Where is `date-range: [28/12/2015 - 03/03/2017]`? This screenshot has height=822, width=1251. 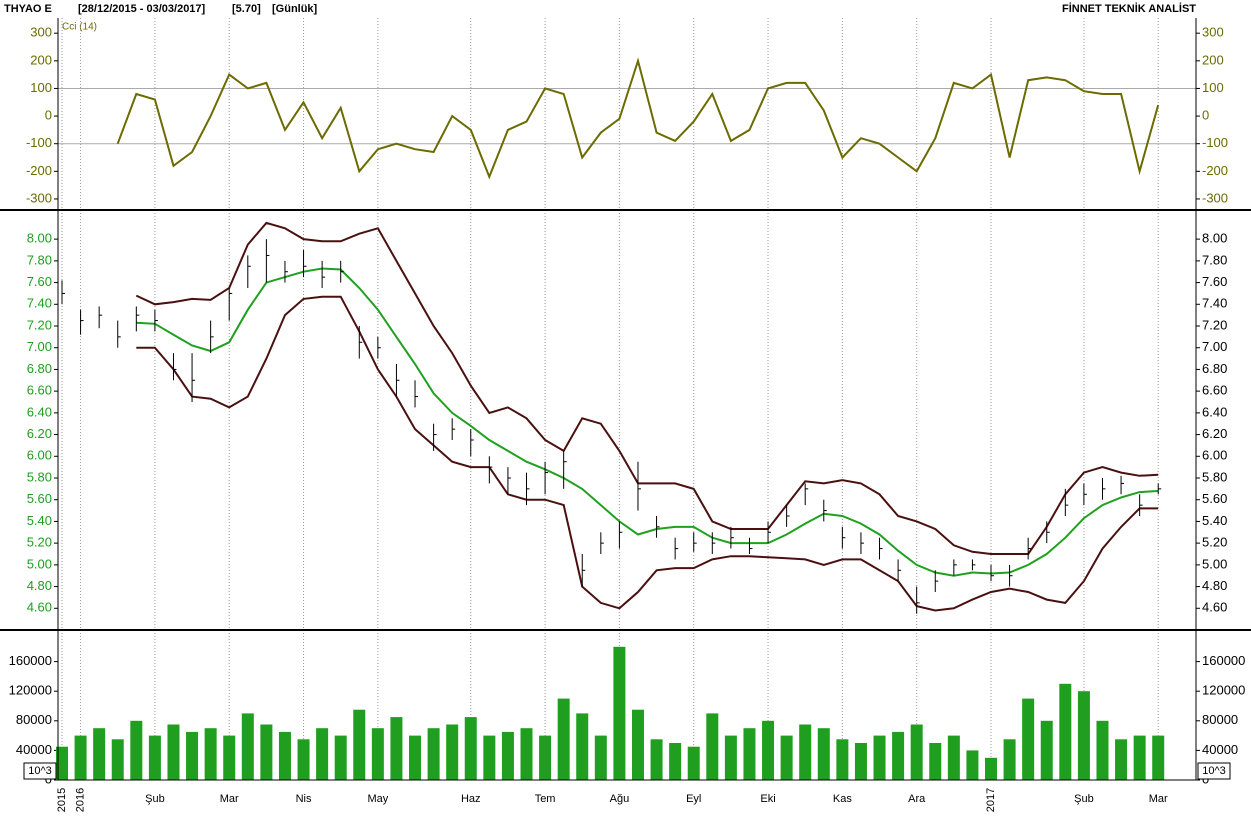
date-range: [28/12/2015 - 03/03/2017] is located at coordinates (142, 9).